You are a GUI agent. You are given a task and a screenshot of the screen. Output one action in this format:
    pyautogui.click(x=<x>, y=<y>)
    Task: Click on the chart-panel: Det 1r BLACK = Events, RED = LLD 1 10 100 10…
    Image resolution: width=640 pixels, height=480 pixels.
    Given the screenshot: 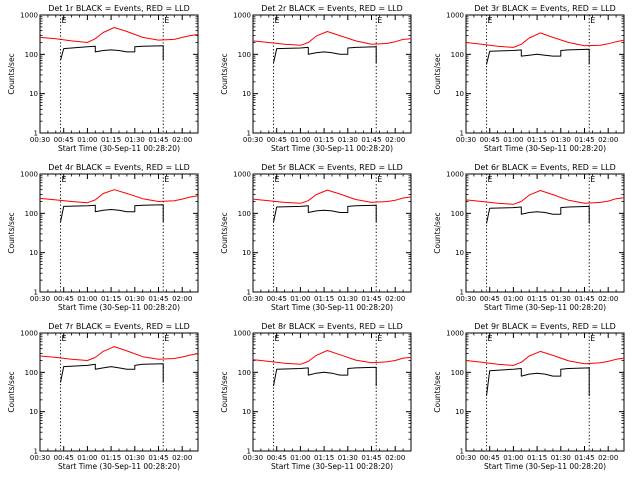 What is the action you would take?
    pyautogui.click(x=103, y=78)
    